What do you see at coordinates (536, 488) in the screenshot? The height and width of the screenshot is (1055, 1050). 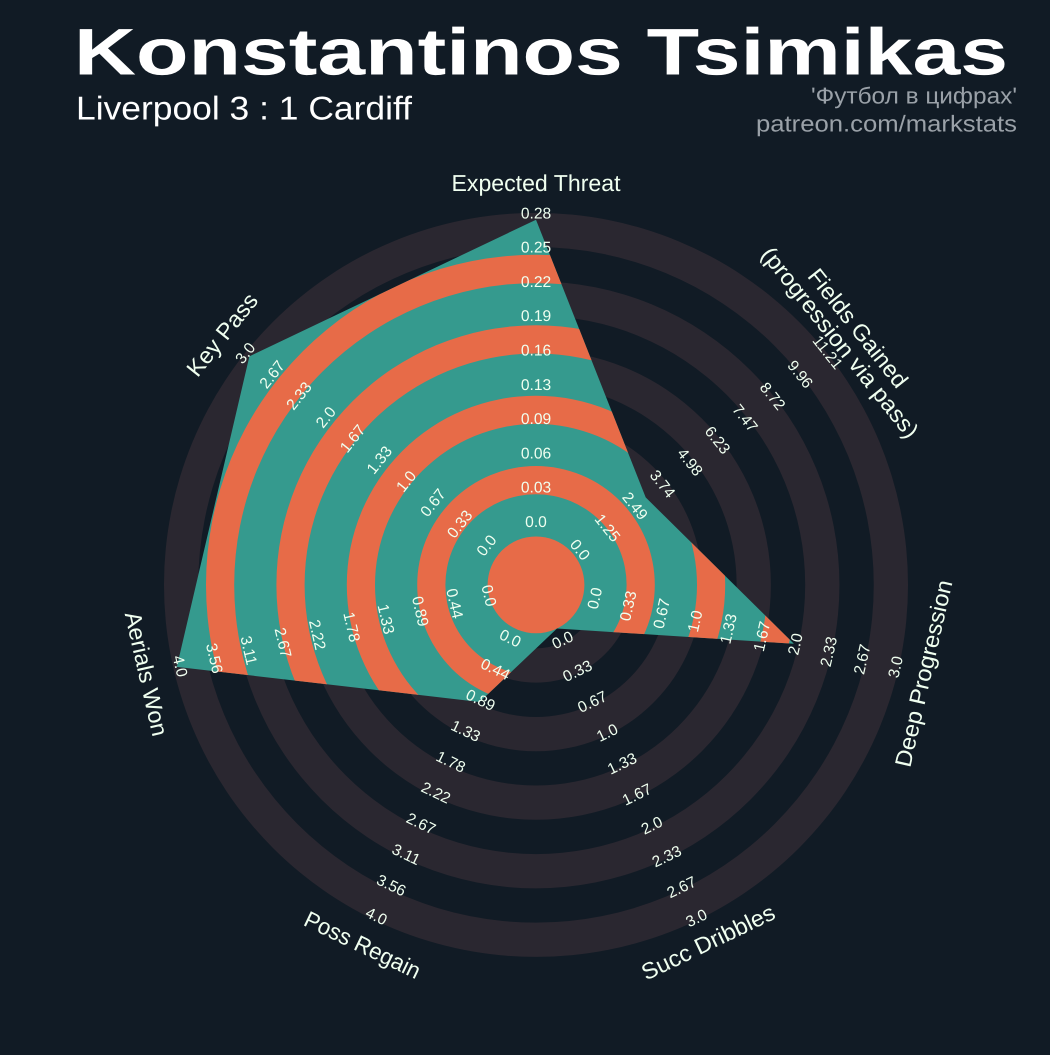 I see `svg-text: 0.03` at bounding box center [536, 488].